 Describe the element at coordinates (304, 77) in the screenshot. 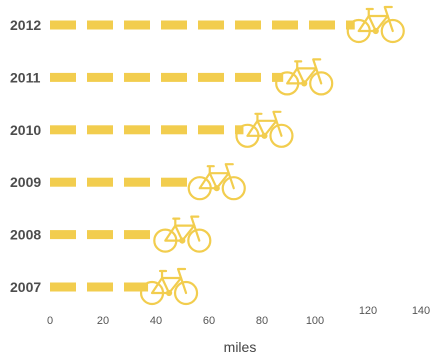

I see `bicycle-icon-2011` at that location.